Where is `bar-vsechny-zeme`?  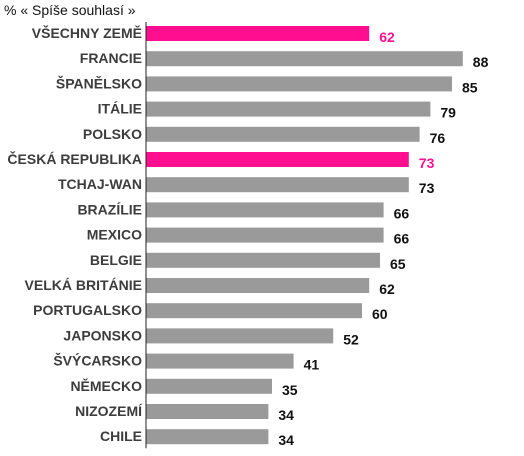 bar-vsechny-zeme is located at coordinates (258, 33).